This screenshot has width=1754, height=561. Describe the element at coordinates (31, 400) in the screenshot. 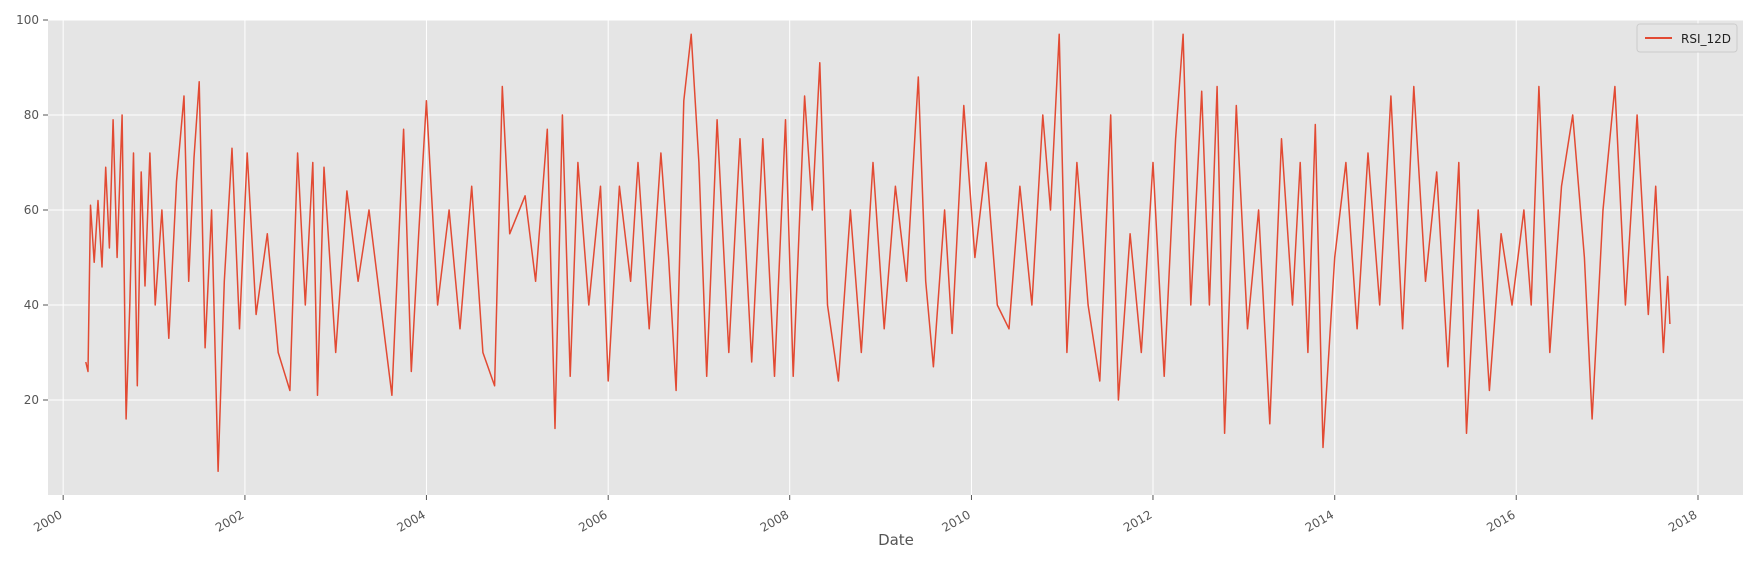

I see `y-tick-label: 20` at that location.